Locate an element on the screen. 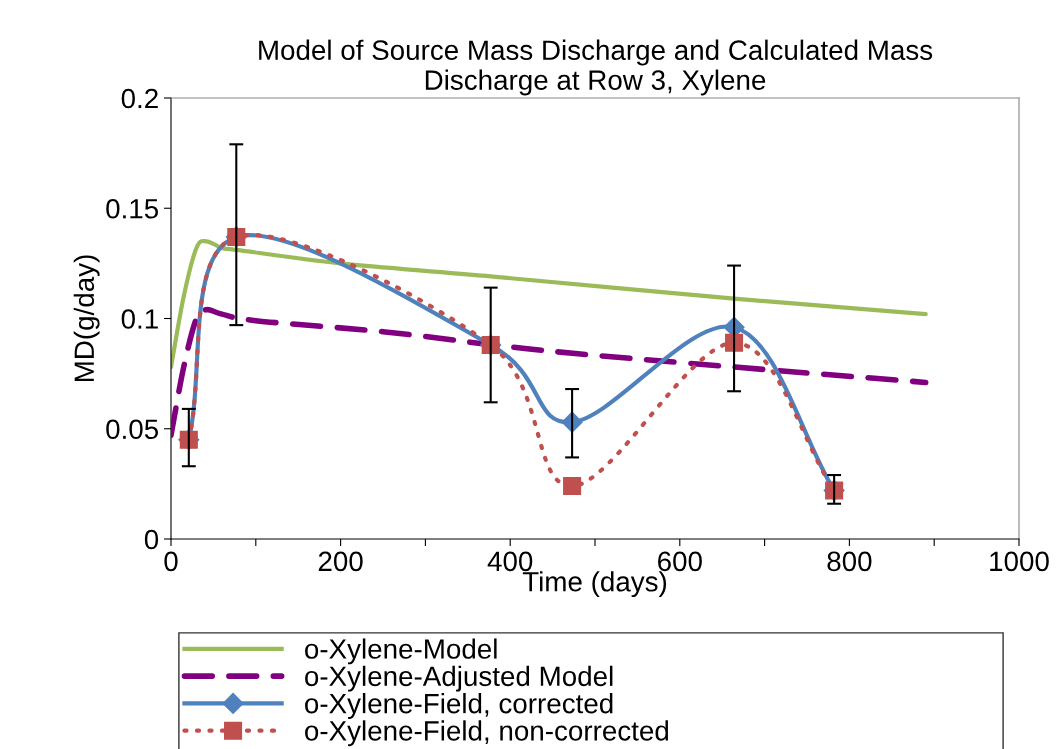 The height and width of the screenshot is (749, 1059). x-tick-label: 200 is located at coordinates (340, 561).